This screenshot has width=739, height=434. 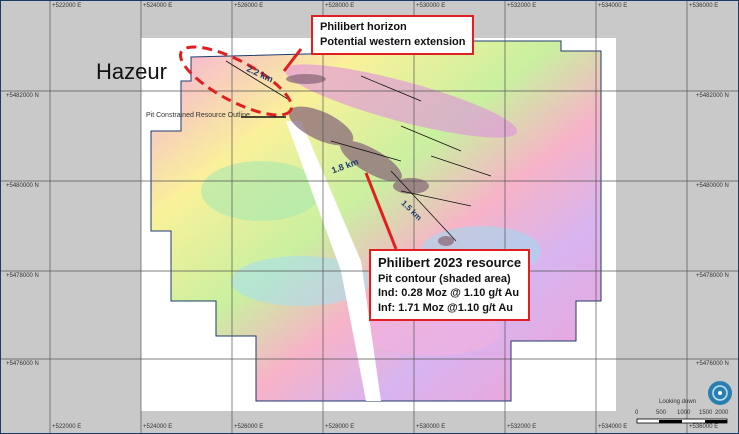 I want to click on callout-line: Potential western extension, so click(x=393, y=41).